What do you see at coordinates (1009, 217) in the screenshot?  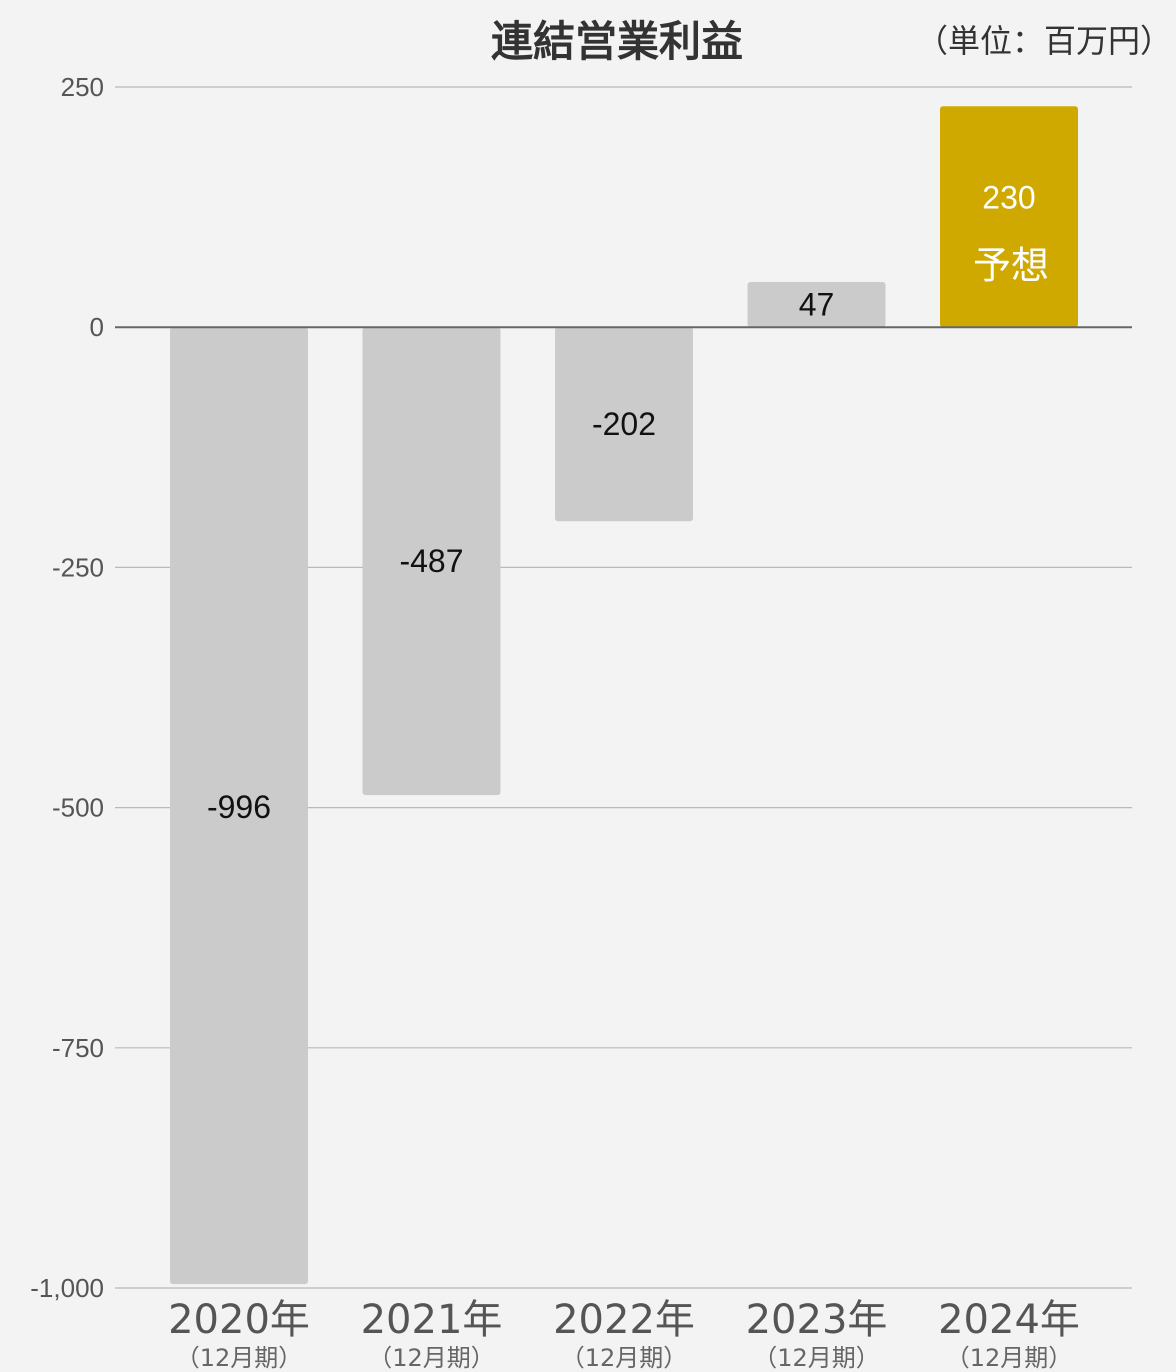 I see `forecast-bar` at bounding box center [1009, 217].